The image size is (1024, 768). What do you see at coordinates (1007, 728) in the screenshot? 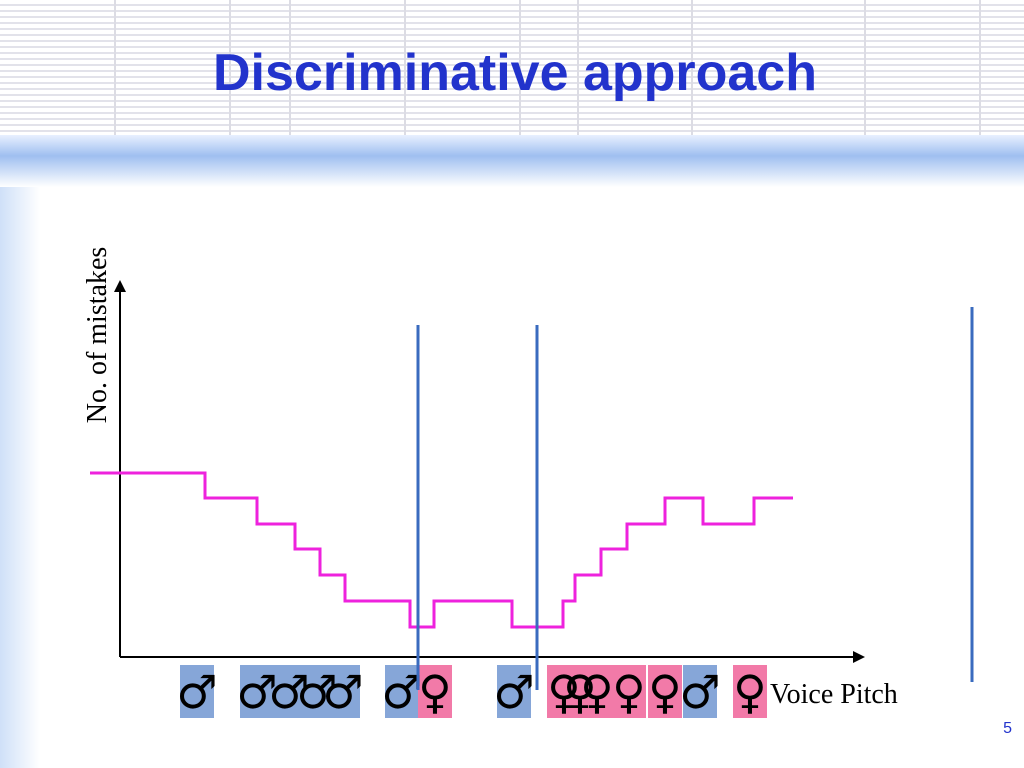
I see `page-number: 5` at bounding box center [1007, 728].